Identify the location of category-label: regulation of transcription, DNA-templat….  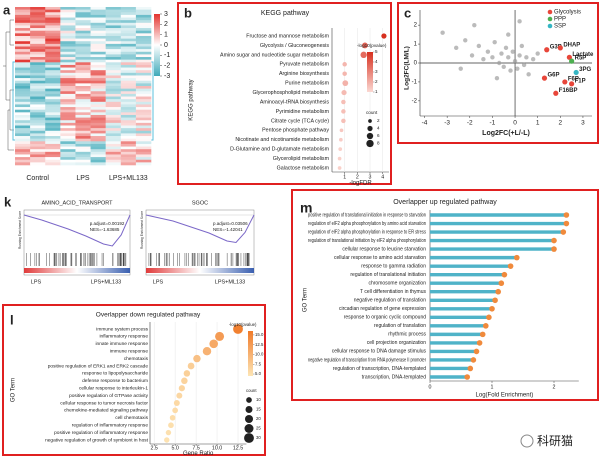
(379, 369).